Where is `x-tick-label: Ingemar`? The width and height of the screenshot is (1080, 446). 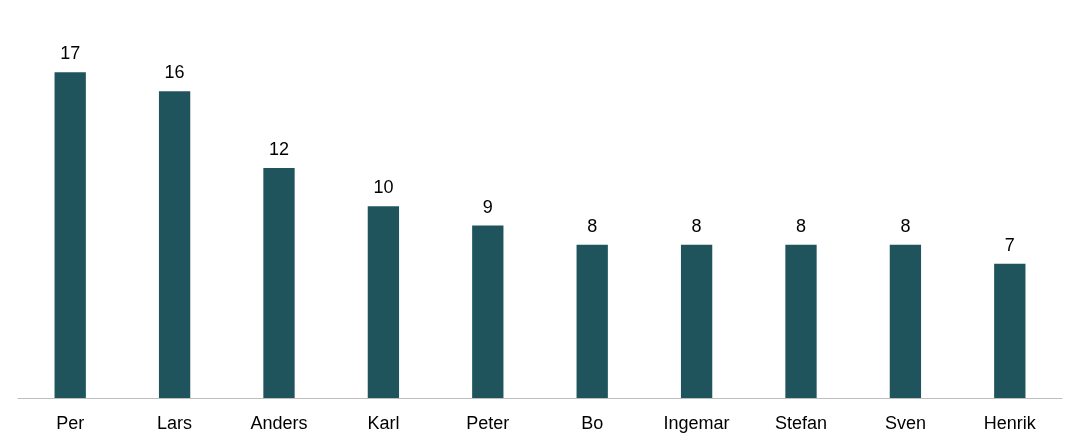
x-tick-label: Ingemar is located at coordinates (696, 423).